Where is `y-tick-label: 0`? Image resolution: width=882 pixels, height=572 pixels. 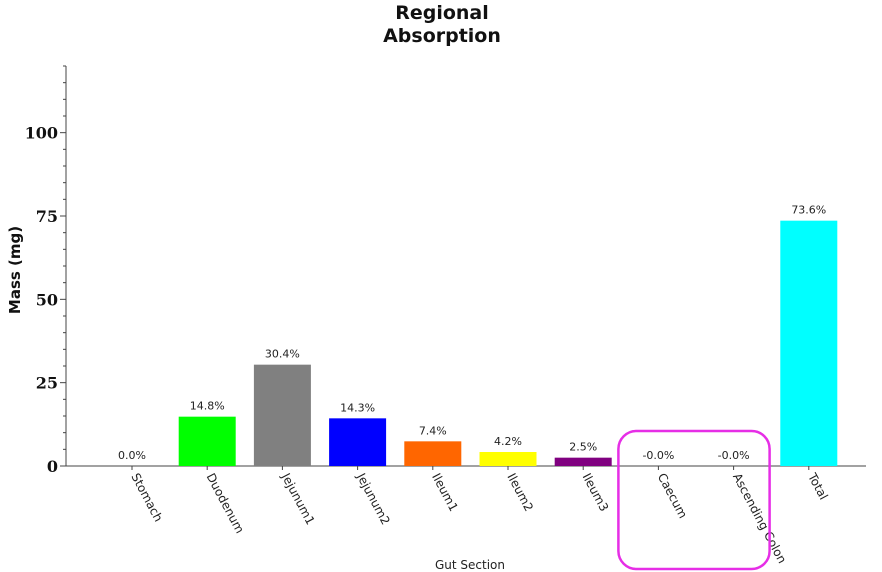
y-tick-label: 0 is located at coordinates (52, 466).